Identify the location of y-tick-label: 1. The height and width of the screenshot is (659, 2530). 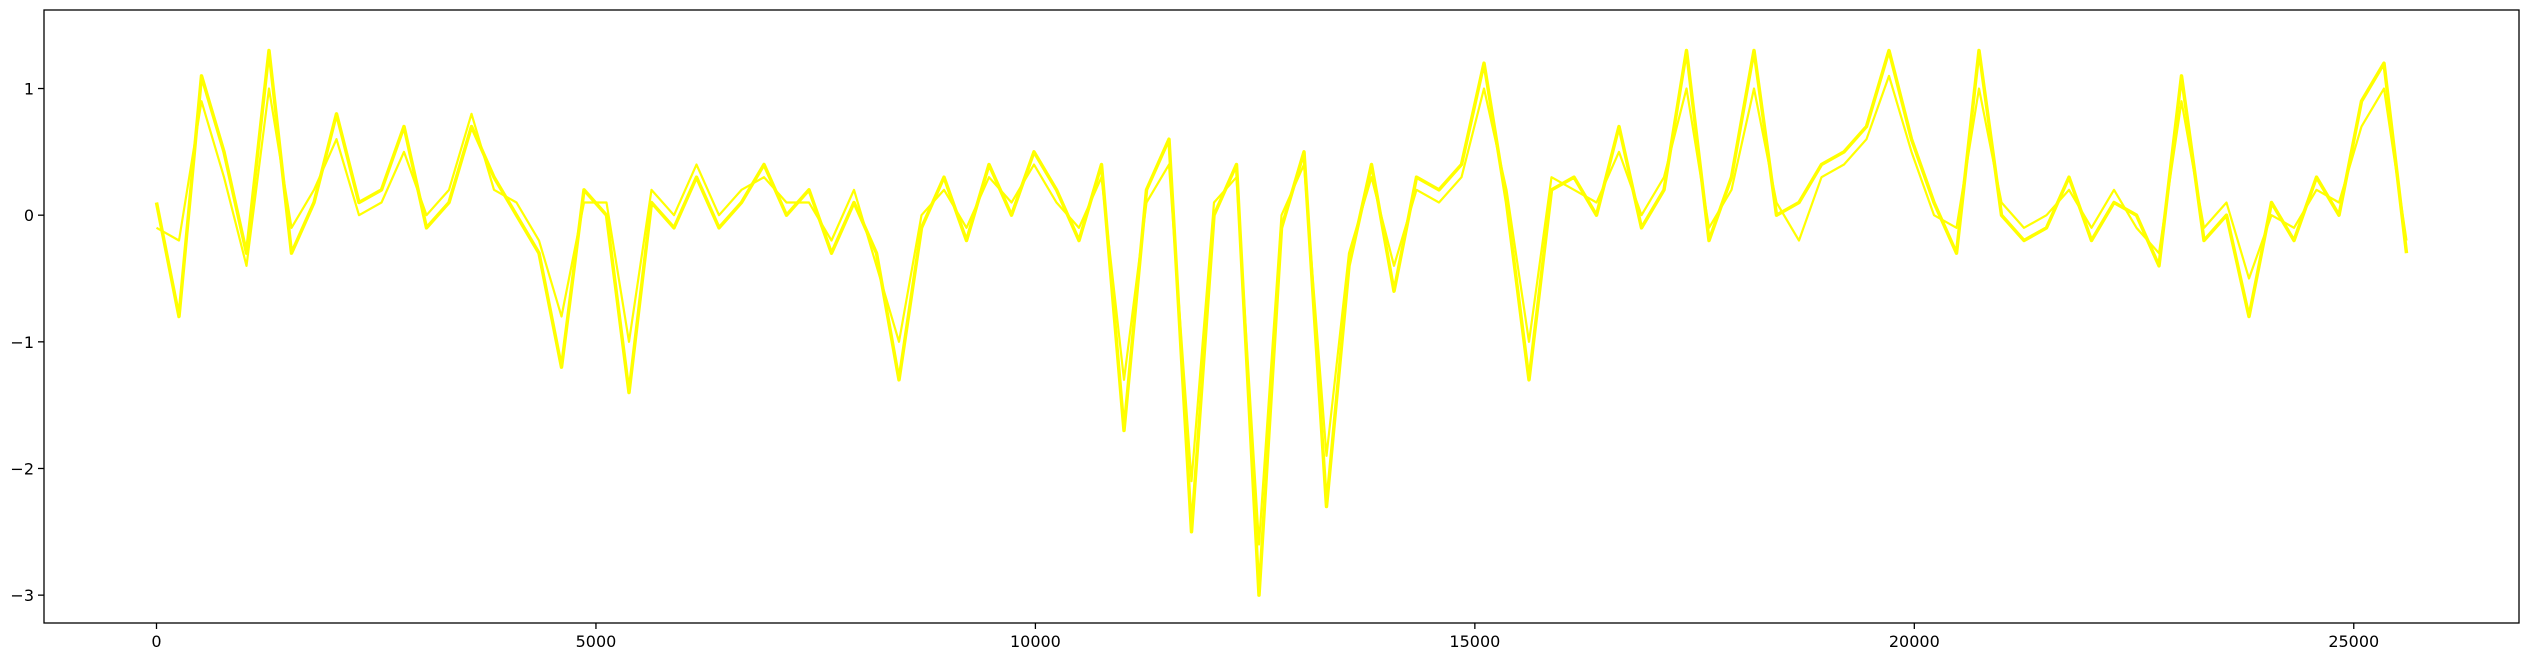
(29, 89).